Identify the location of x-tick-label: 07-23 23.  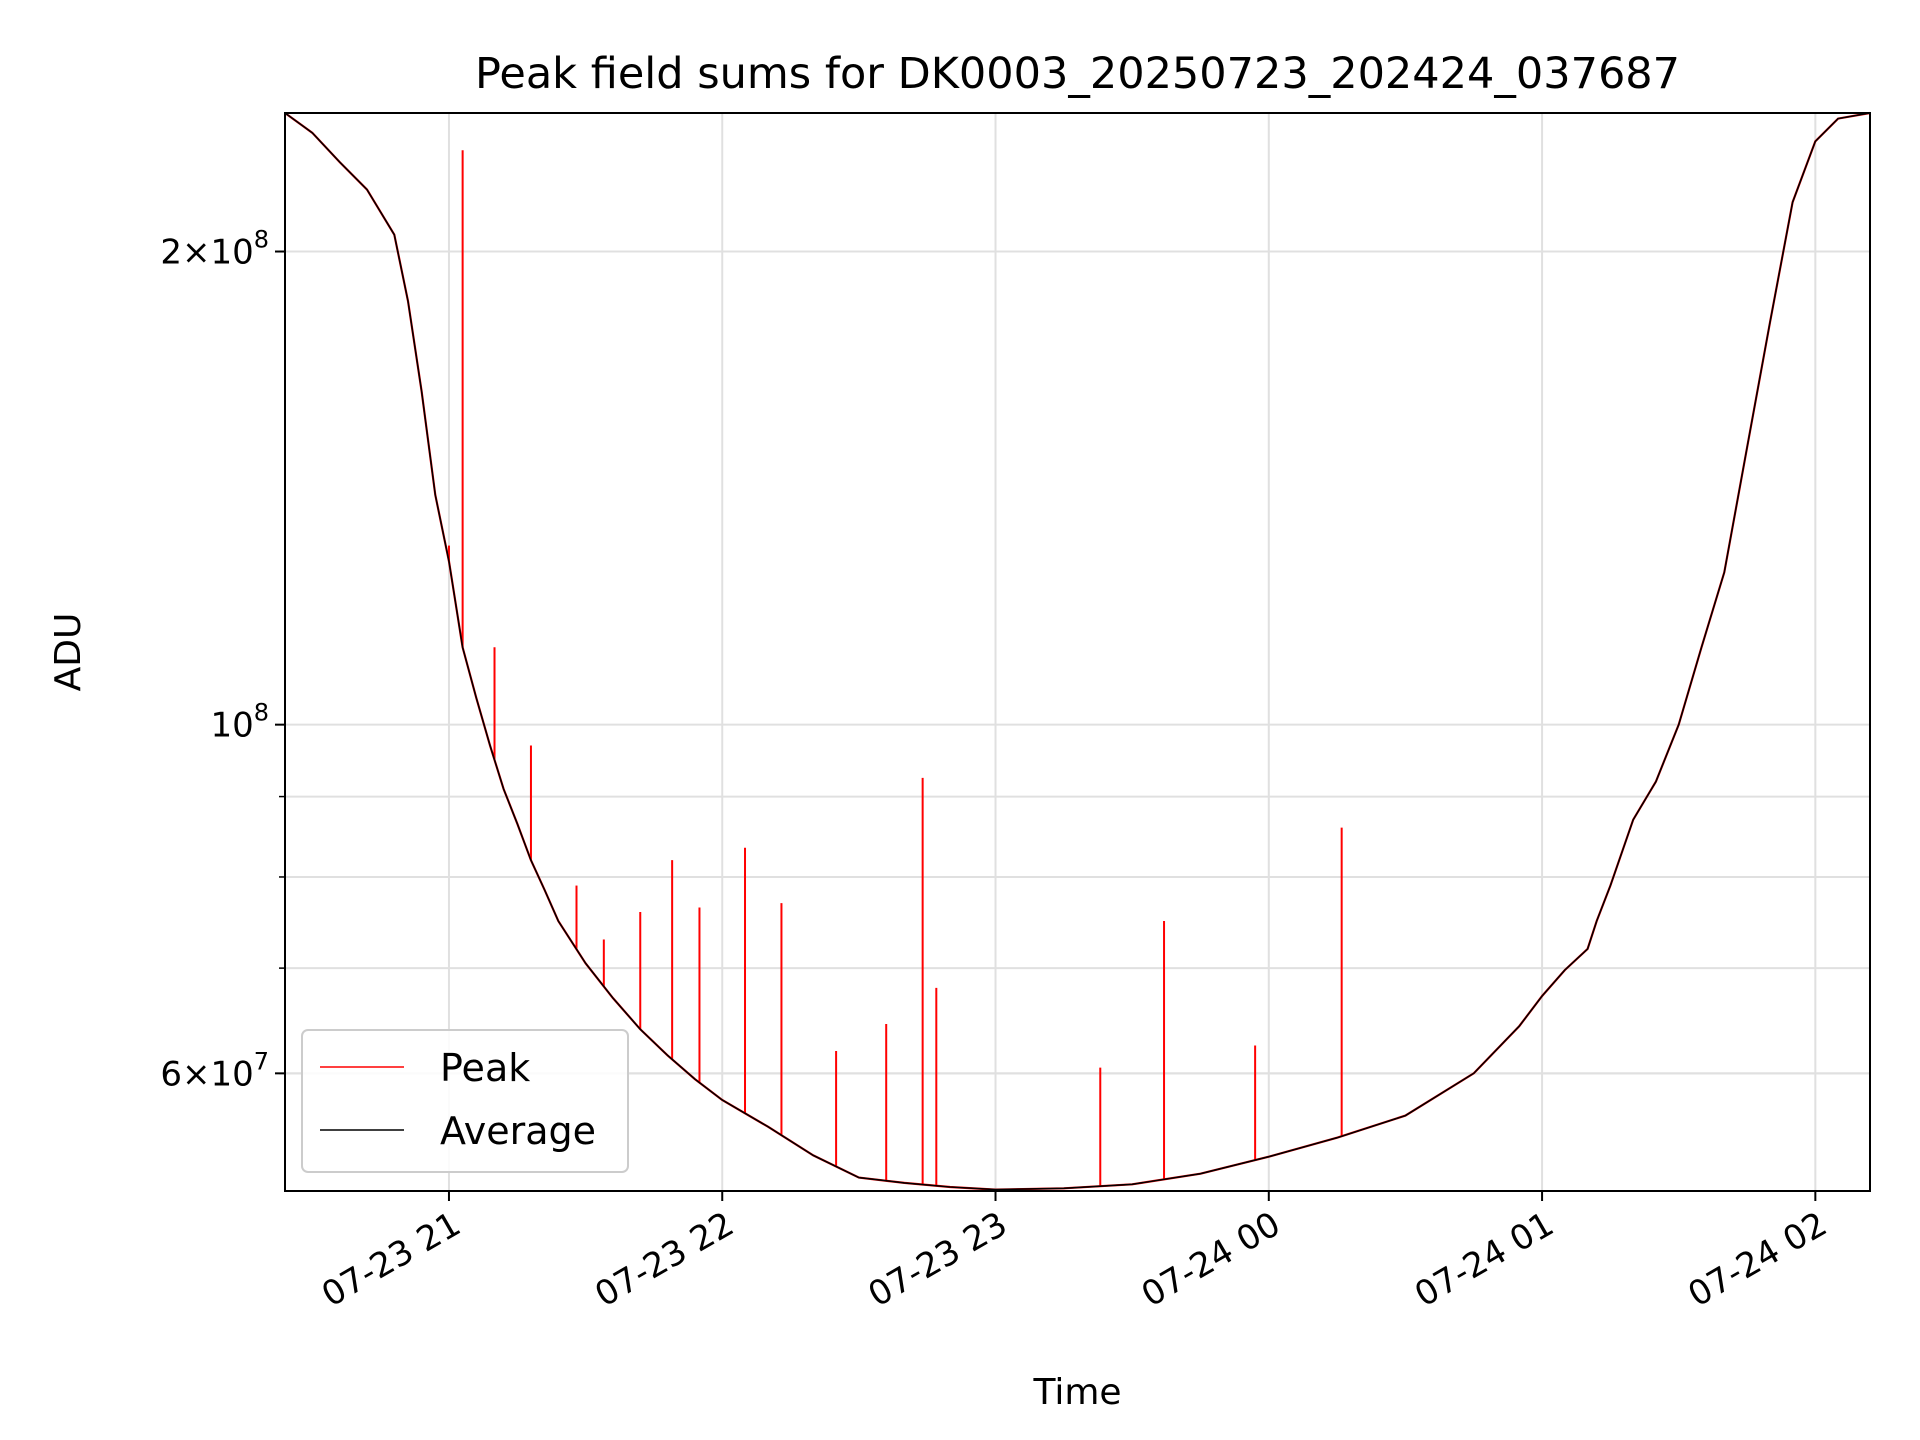
(938, 1259).